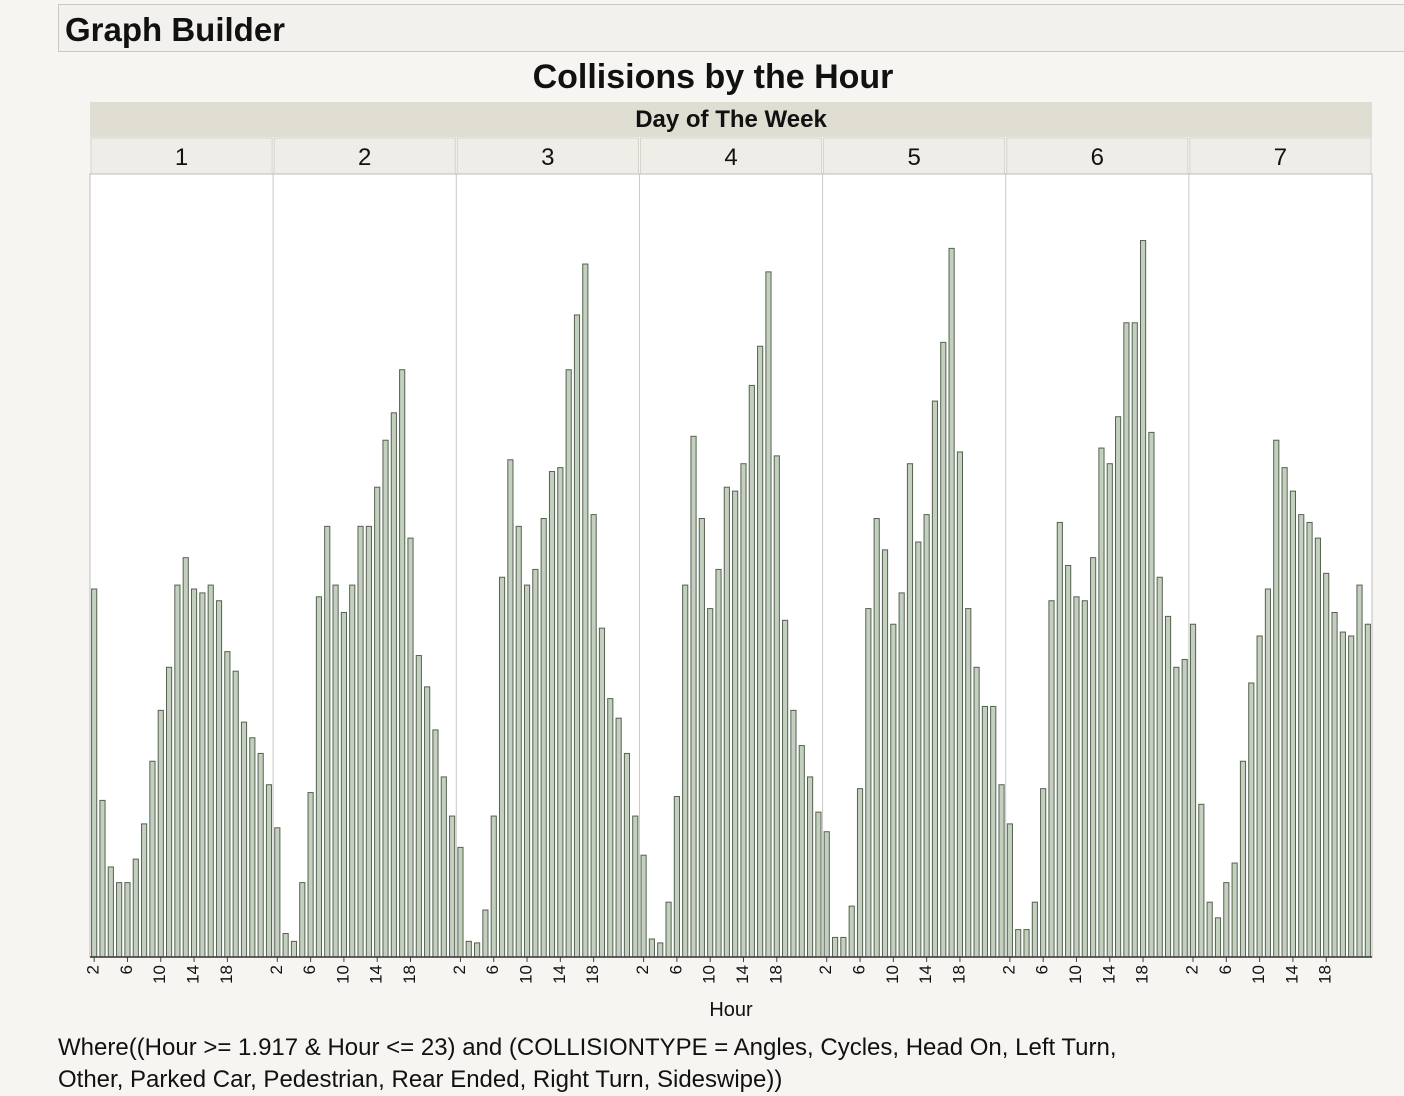 The image size is (1404, 1096). What do you see at coordinates (335, 771) in the screenshot?
I see `bar-day2-hour9` at bounding box center [335, 771].